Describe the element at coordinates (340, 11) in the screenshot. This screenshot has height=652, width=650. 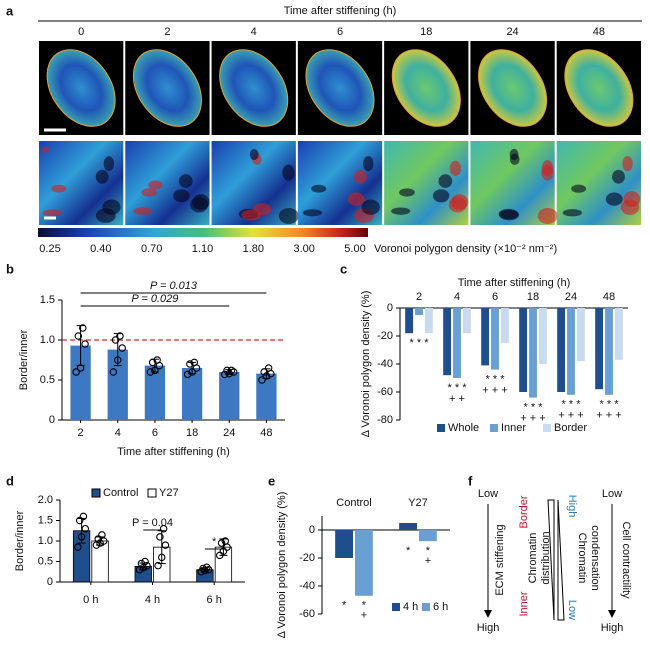
I see `panel-a-title: Time after stiffening (h)` at that location.